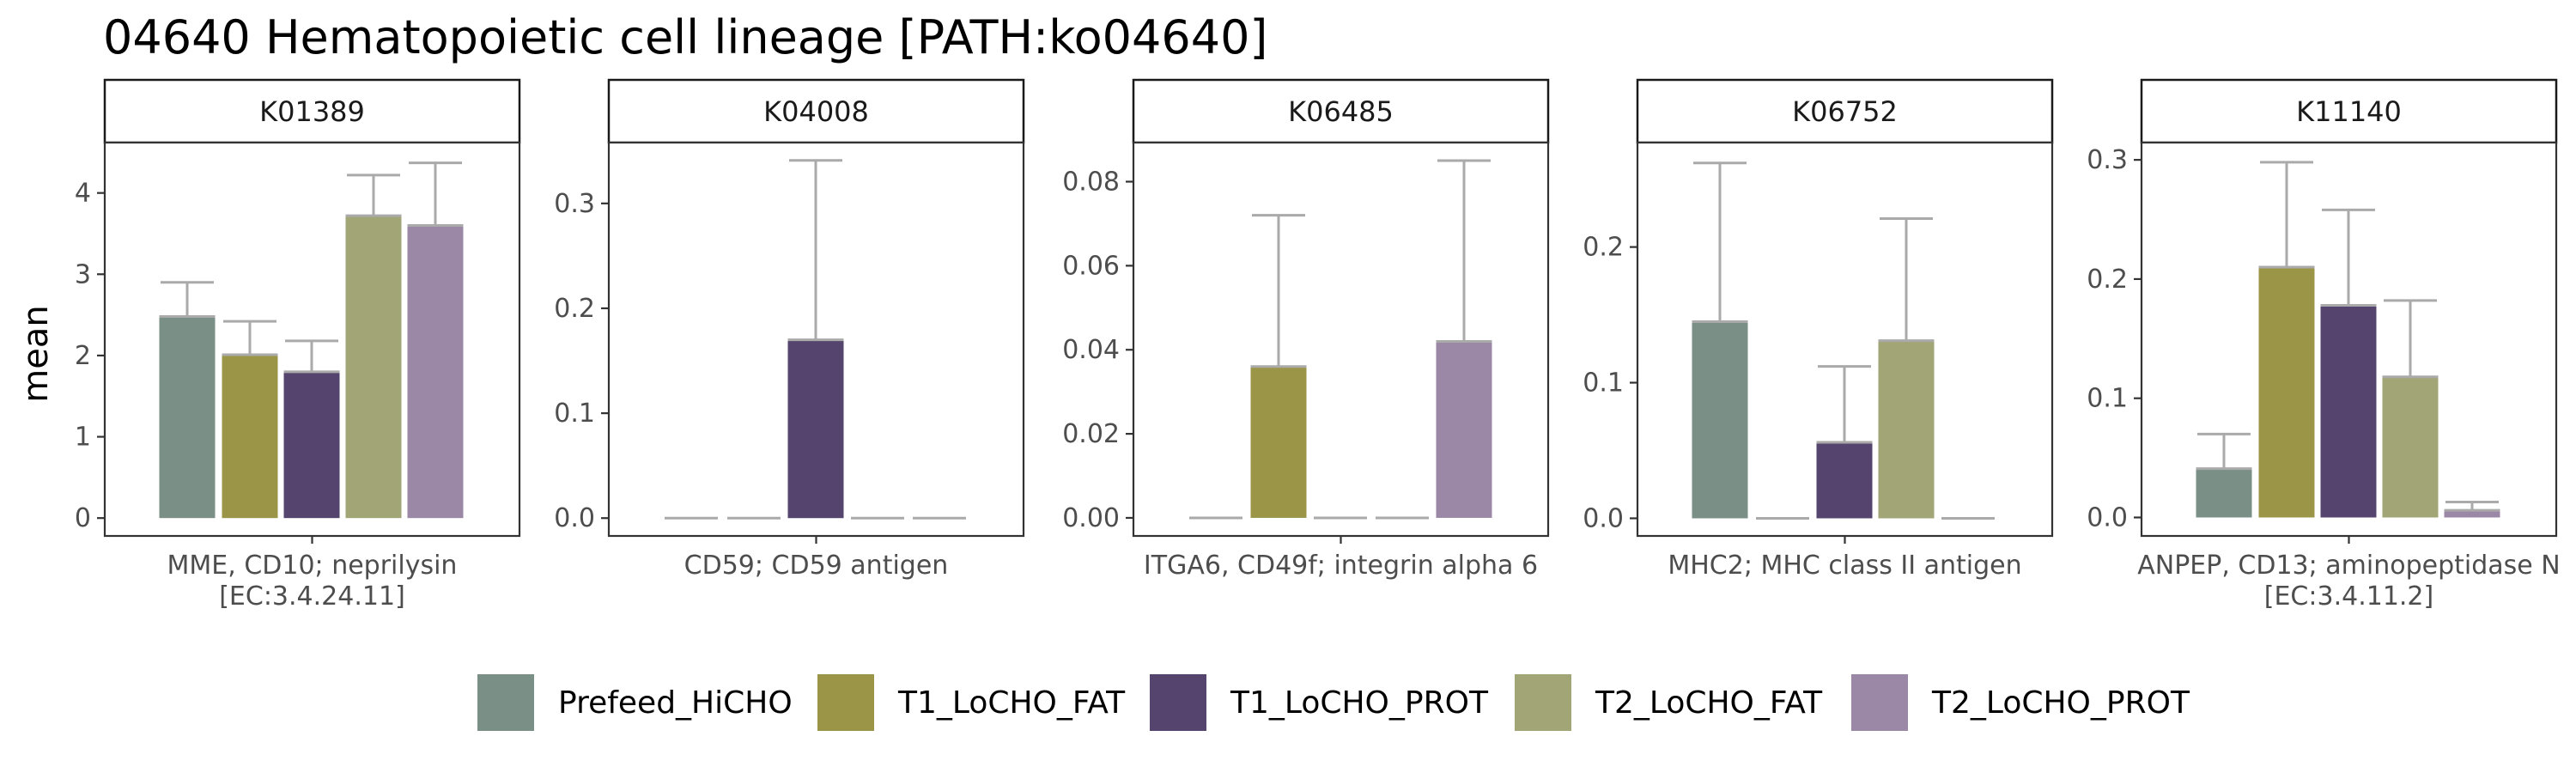 This screenshot has height=773, width=2576. I want to click on y-tick-label: 0.04, so click(1091, 350).